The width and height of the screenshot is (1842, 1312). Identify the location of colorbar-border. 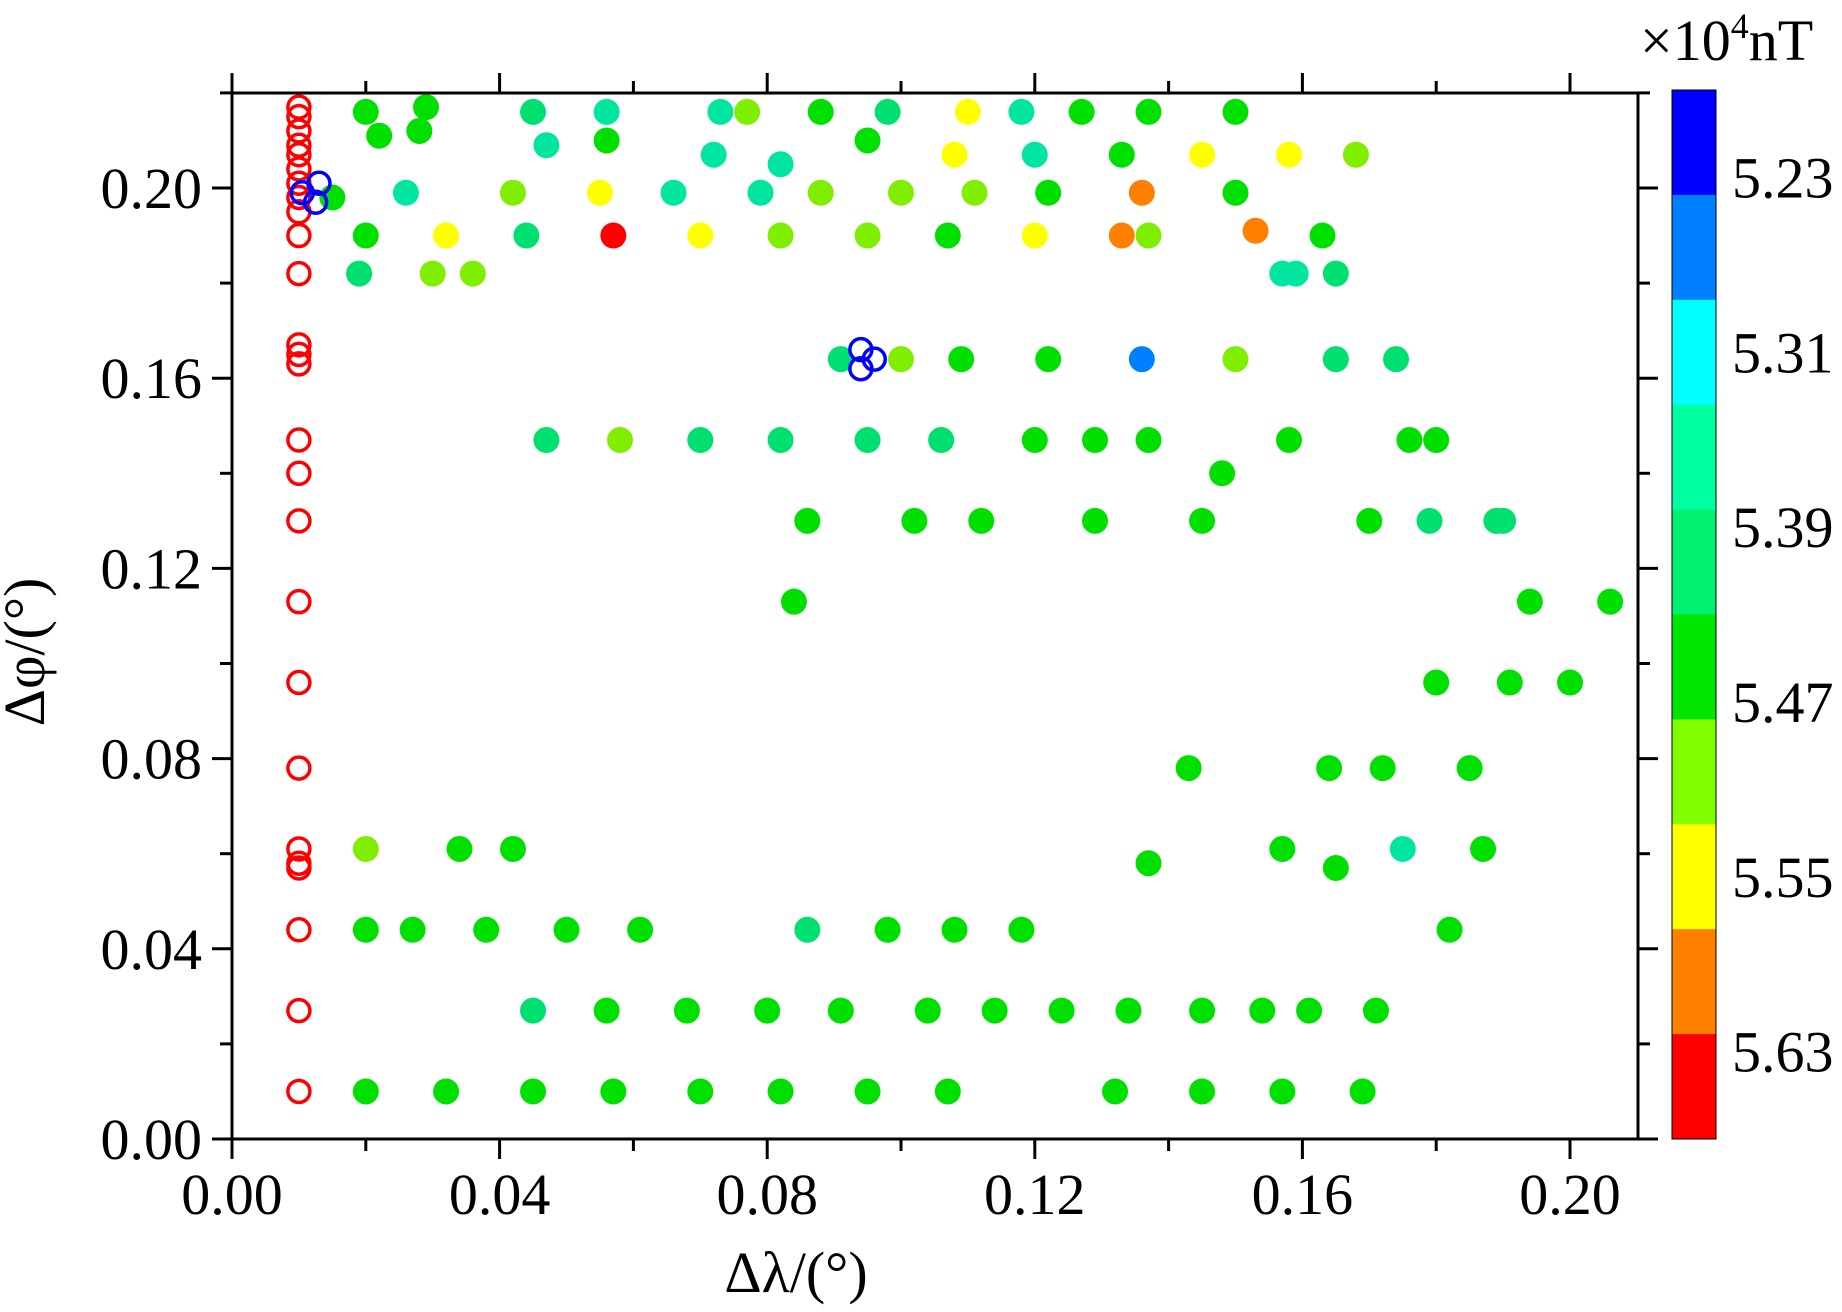
(1694, 614).